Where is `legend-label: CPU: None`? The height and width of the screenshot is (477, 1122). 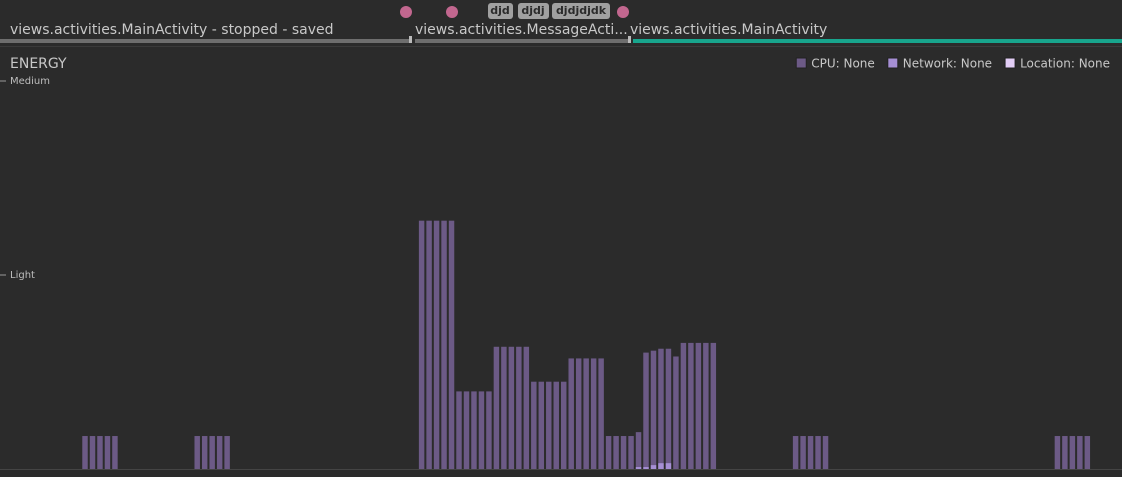 legend-label: CPU: None is located at coordinates (843, 64).